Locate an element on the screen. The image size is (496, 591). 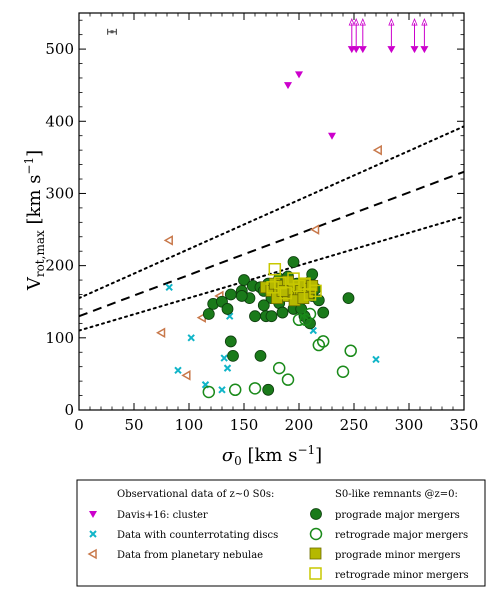
y-tick-label: 500 is located at coordinates (59, 49).